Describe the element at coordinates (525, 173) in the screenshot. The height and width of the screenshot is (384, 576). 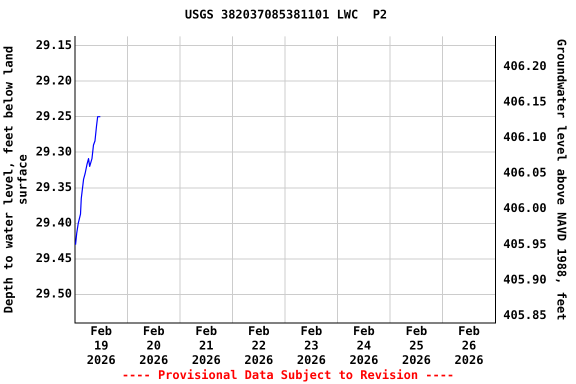
I see `y2-tick-label: 406.05` at that location.